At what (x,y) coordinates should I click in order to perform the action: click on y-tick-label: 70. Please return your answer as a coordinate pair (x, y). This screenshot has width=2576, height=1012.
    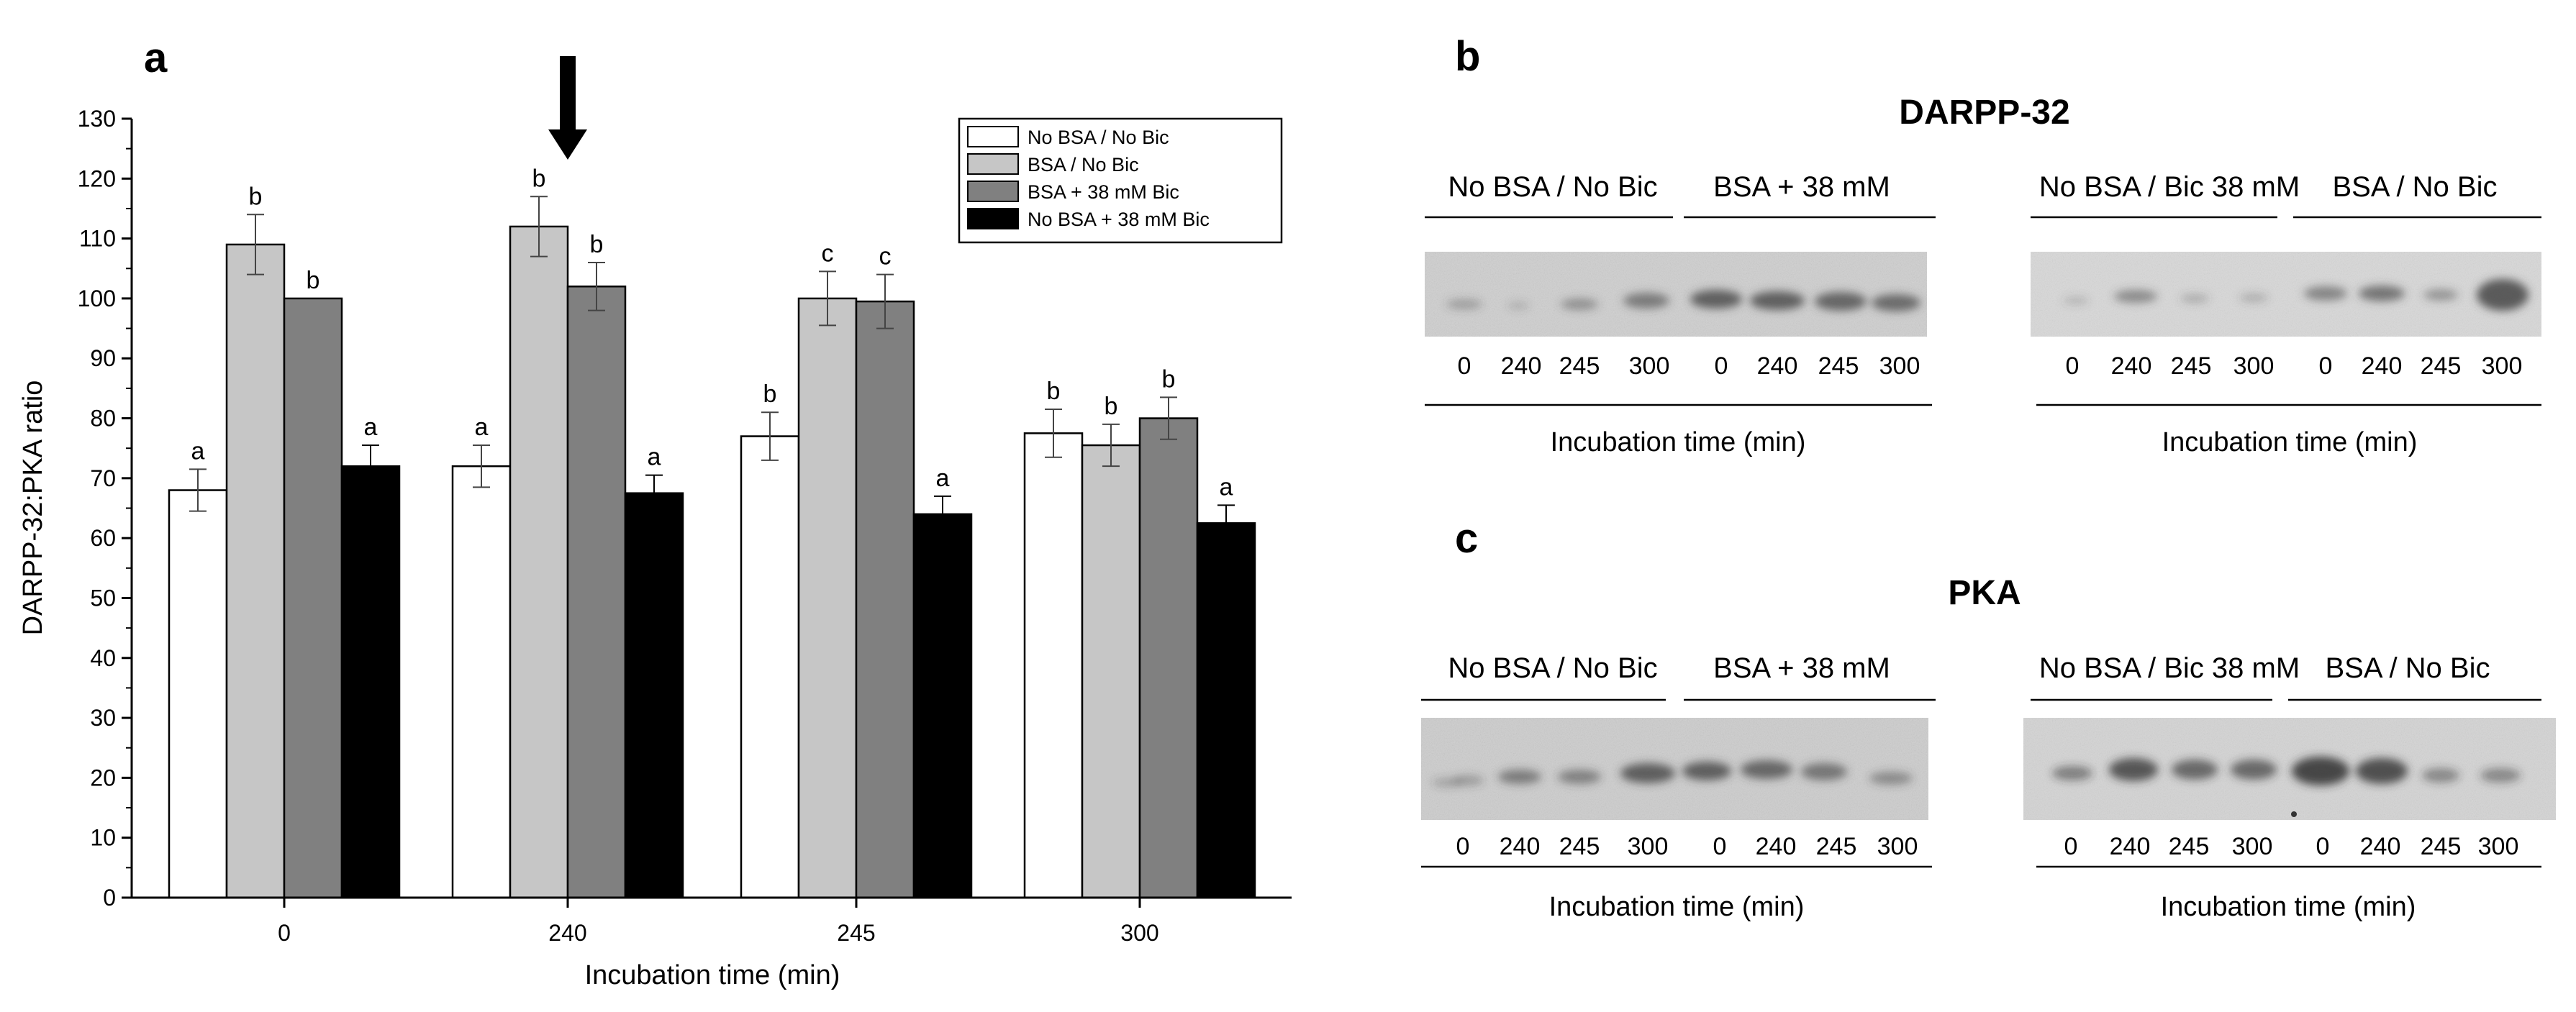
    Looking at the image, I should click on (103, 478).